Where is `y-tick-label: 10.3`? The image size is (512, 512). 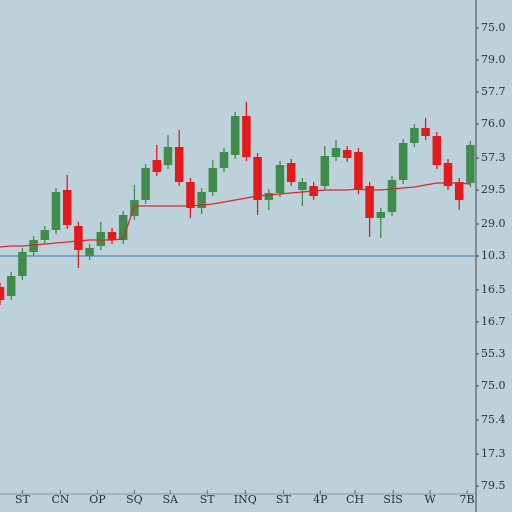 y-tick-label: 10.3 is located at coordinates (493, 255).